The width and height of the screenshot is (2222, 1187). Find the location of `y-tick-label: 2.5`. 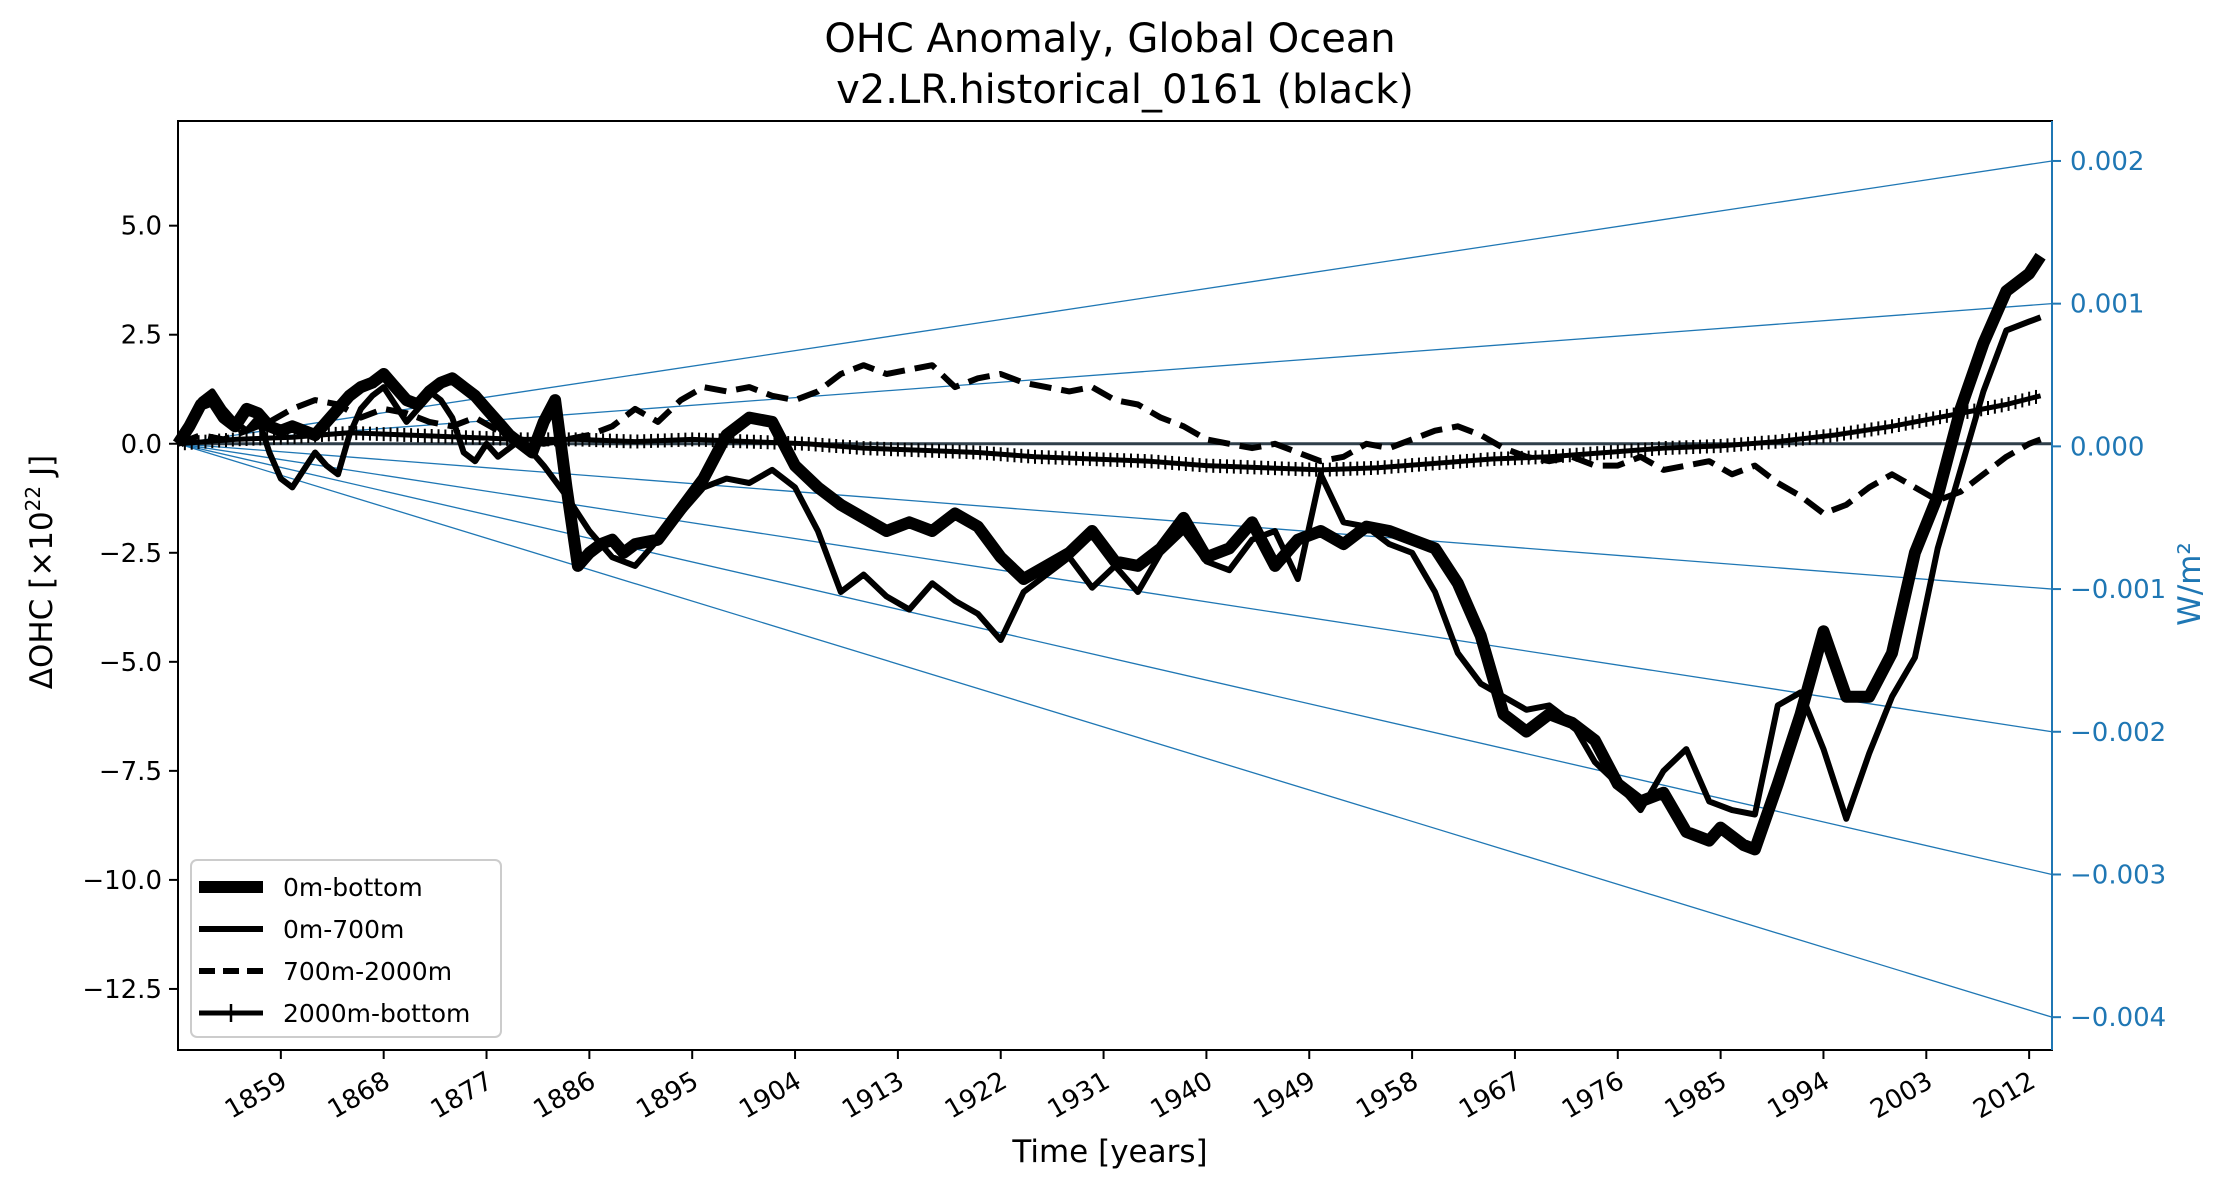

y-tick-label: 2.5 is located at coordinates (141, 336).